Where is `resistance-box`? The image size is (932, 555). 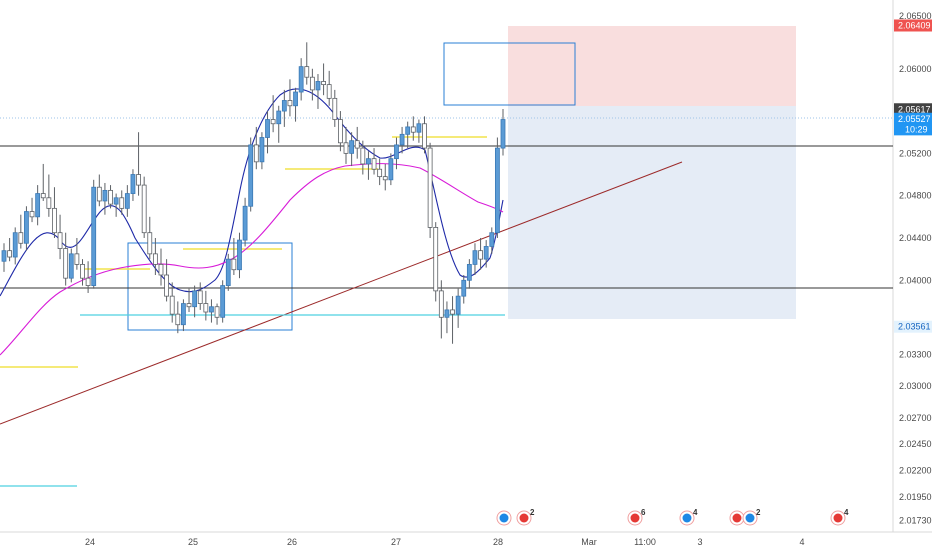 resistance-box is located at coordinates (509, 74).